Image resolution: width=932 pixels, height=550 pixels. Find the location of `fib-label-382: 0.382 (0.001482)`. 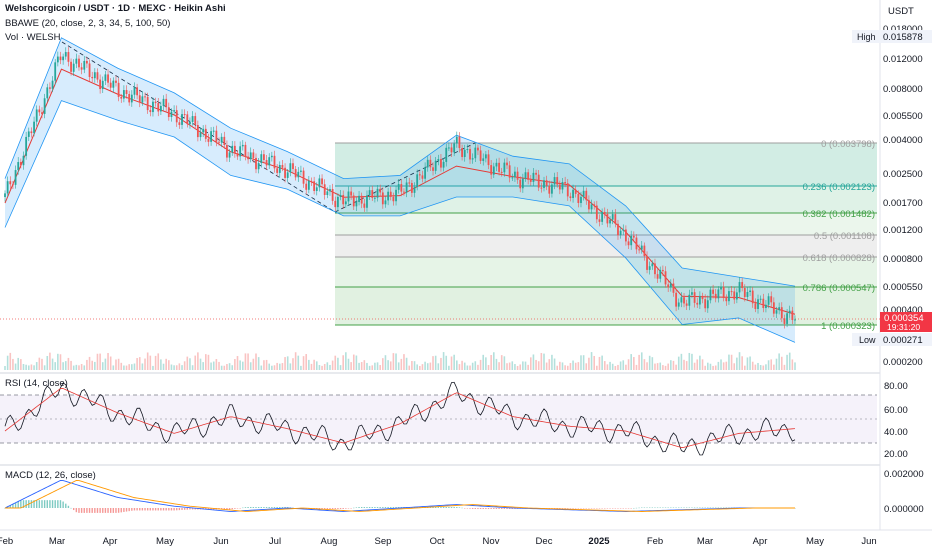

fib-label-382: 0.382 (0.001482) is located at coordinates (839, 214).